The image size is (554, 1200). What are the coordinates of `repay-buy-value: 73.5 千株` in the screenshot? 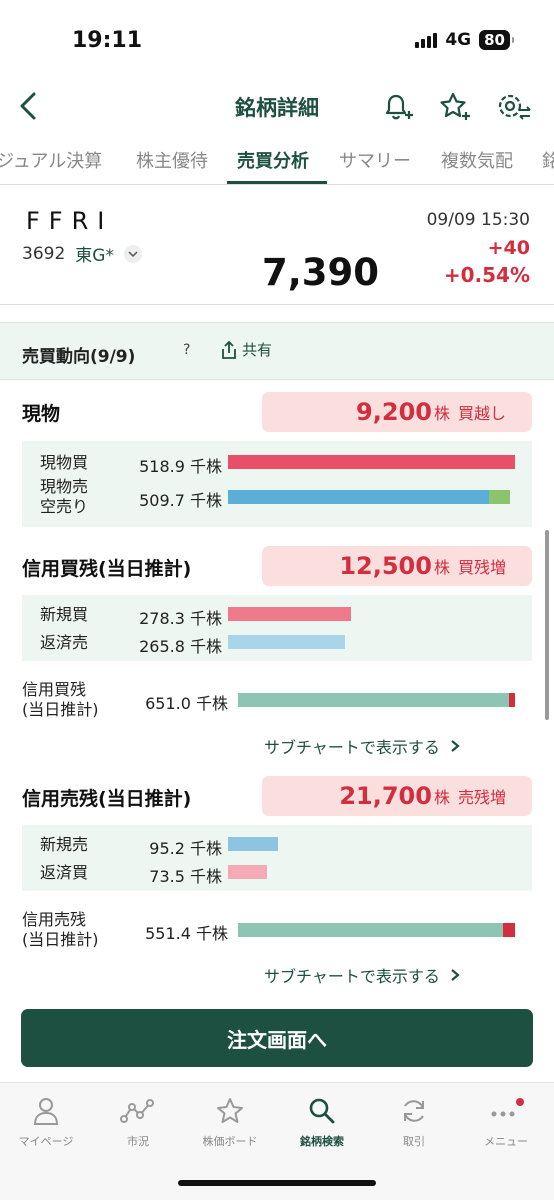 It's located at (185, 876).